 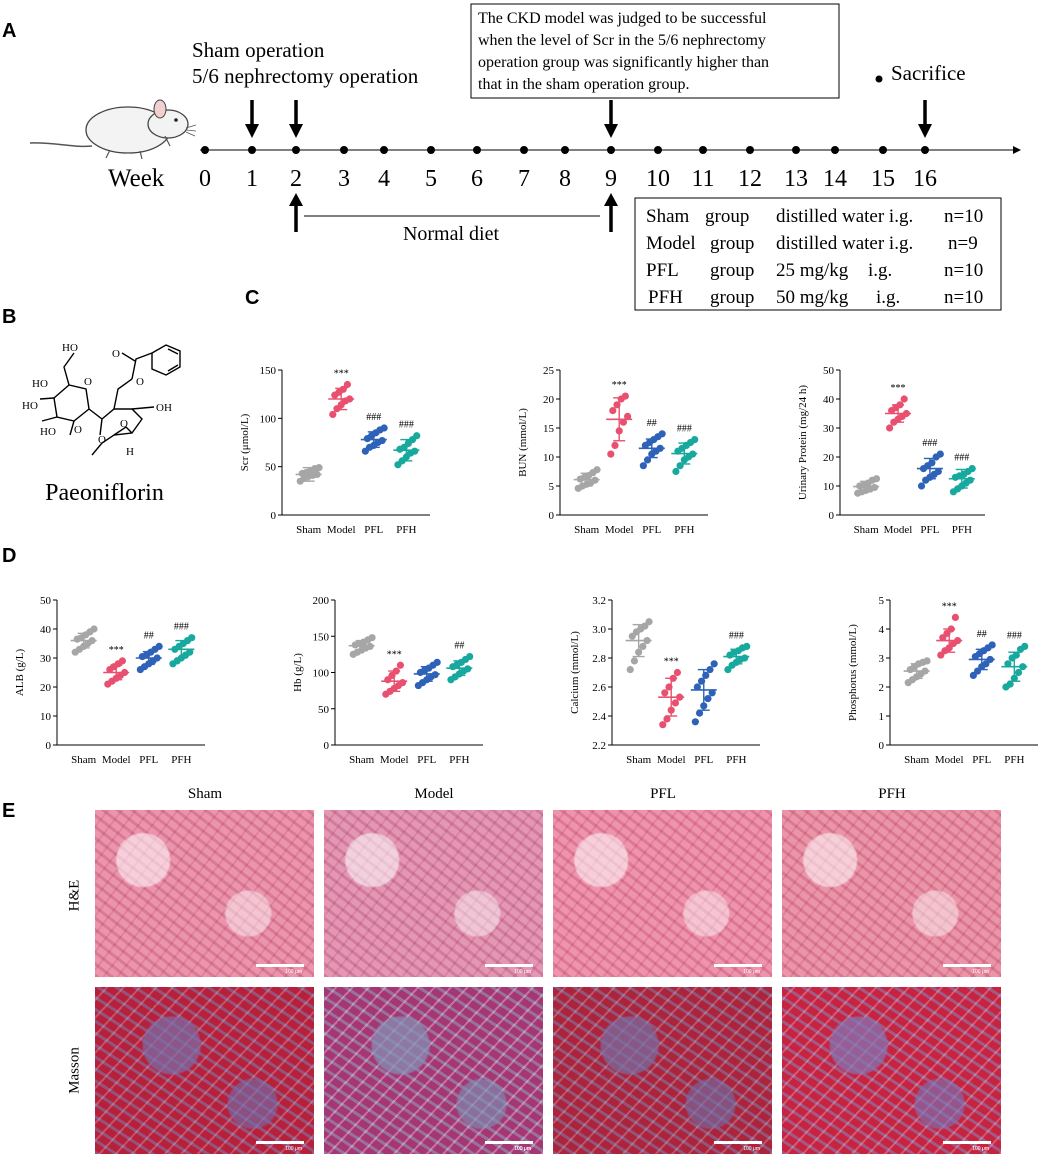 What do you see at coordinates (880, 270) in the screenshot?
I see `svg-text: i.g.` at bounding box center [880, 270].